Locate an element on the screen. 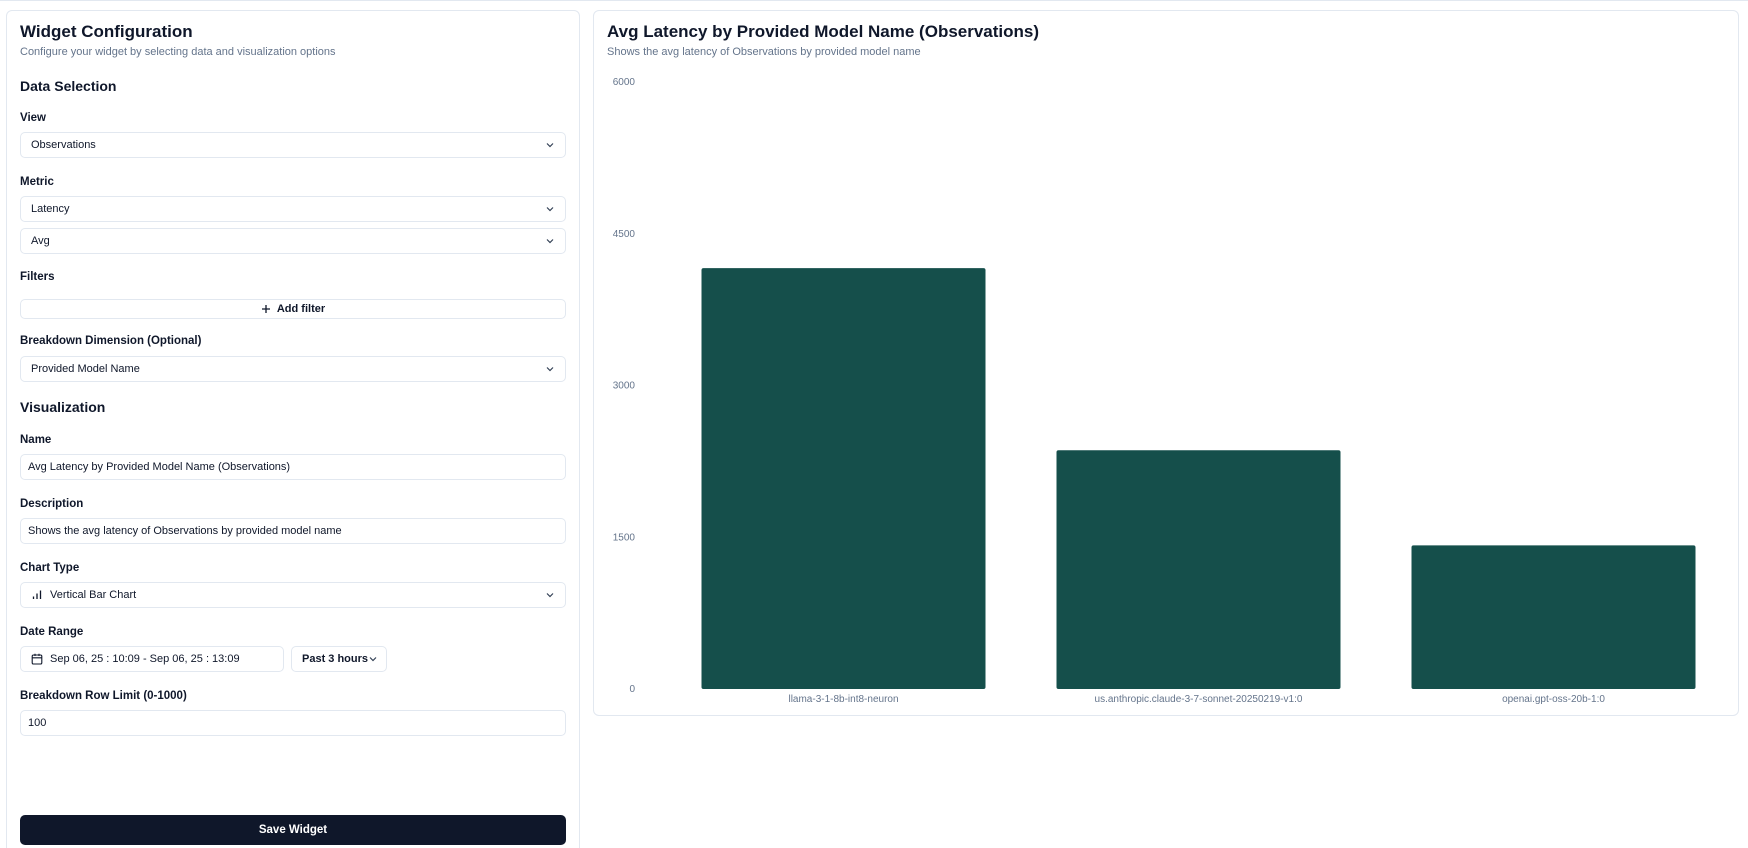  metric-select-value: Latency is located at coordinates (50, 209).